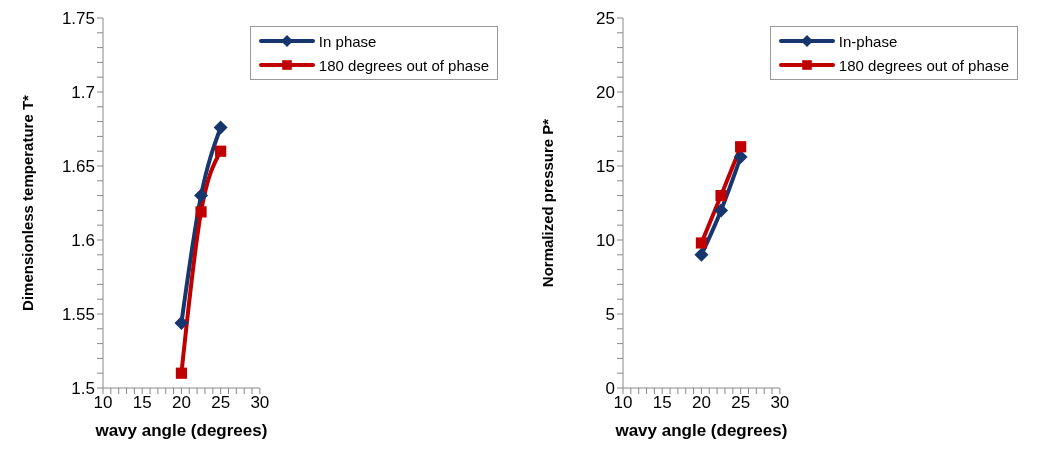 The height and width of the screenshot is (461, 1057). What do you see at coordinates (83, 93) in the screenshot?
I see `y-tick-label: 1.7` at bounding box center [83, 93].